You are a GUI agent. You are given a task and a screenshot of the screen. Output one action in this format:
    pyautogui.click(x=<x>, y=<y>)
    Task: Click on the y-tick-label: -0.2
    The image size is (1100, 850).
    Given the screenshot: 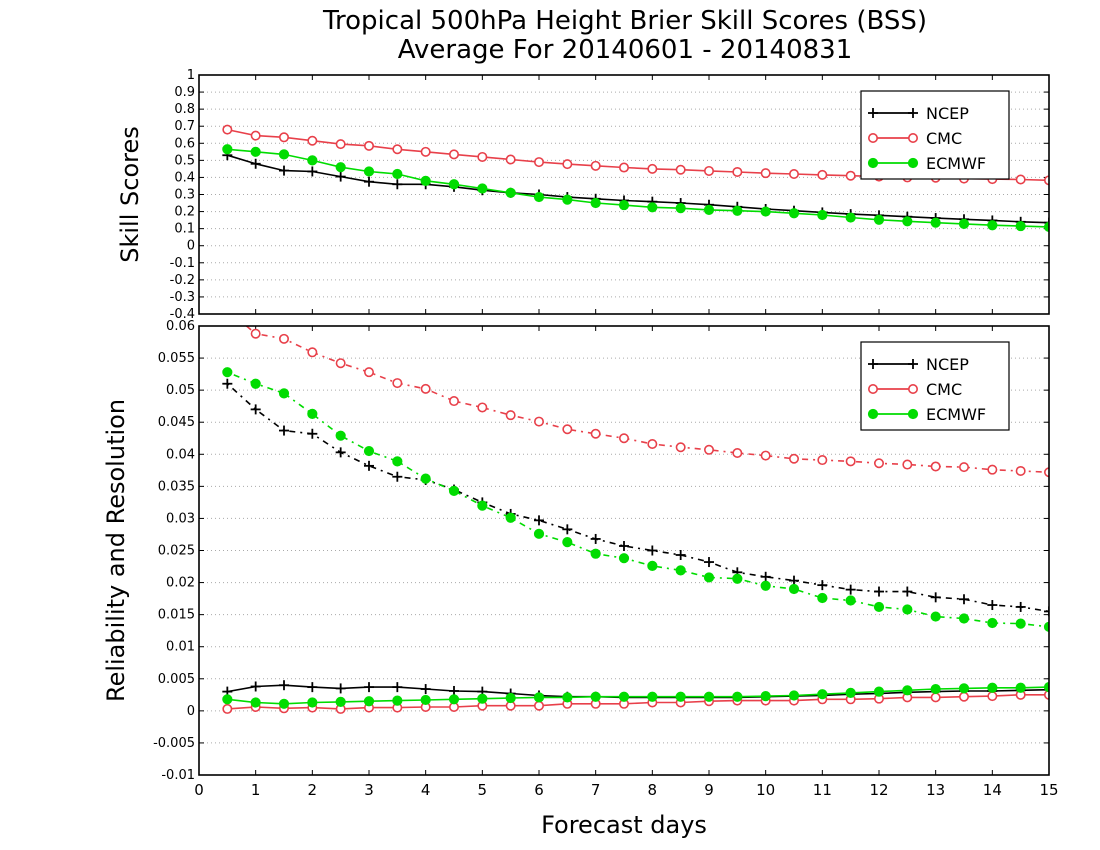 What is the action you would take?
    pyautogui.click(x=182, y=280)
    